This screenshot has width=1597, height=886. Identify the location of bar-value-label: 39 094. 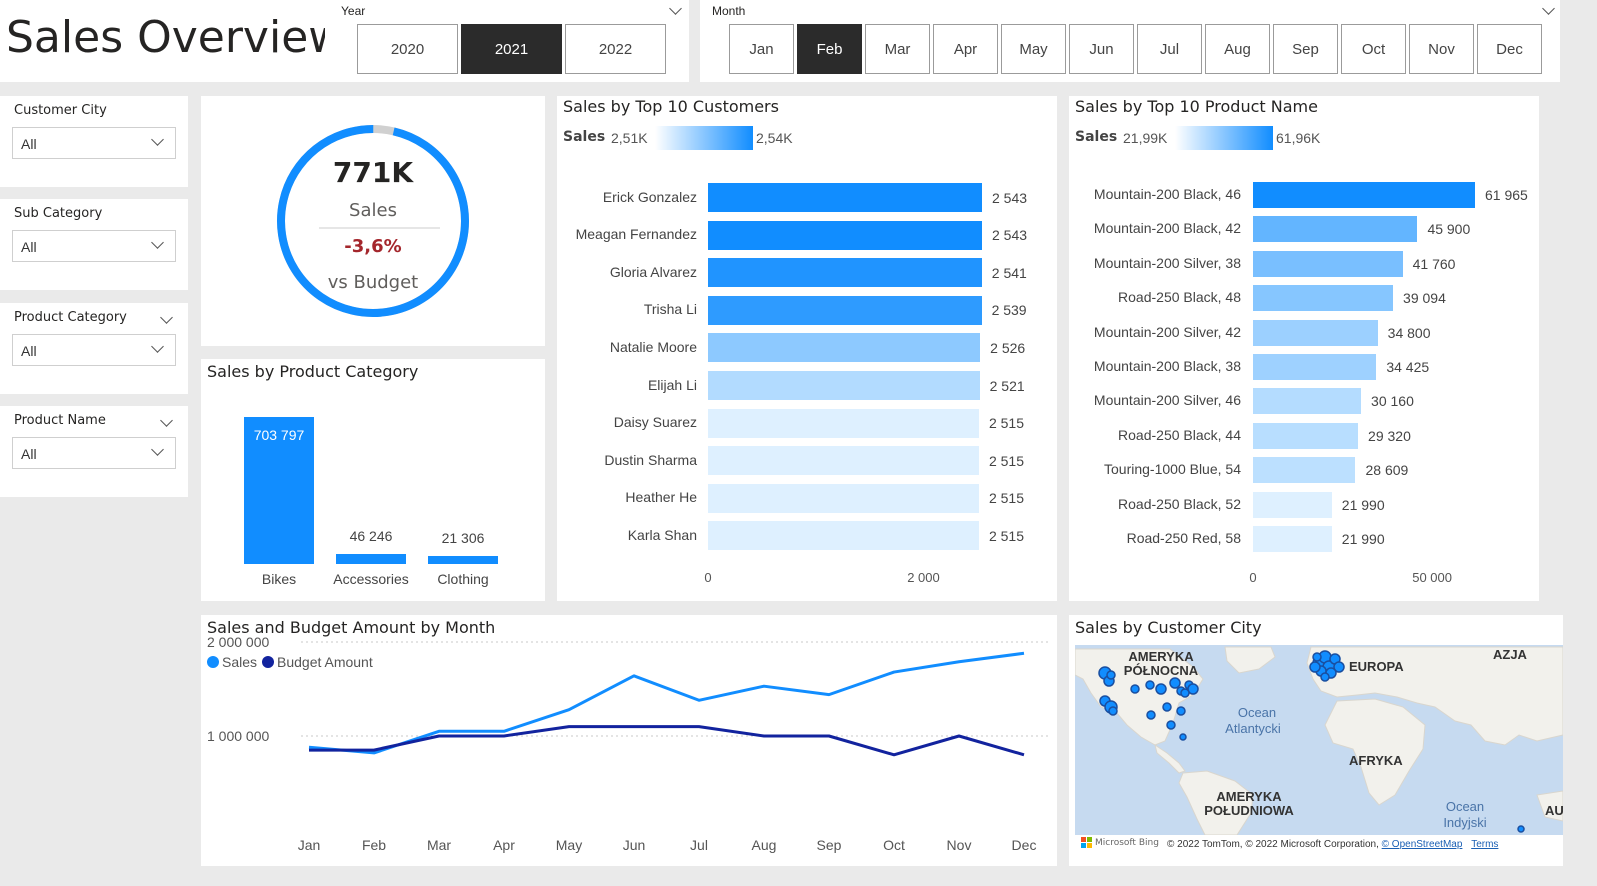
(1424, 298).